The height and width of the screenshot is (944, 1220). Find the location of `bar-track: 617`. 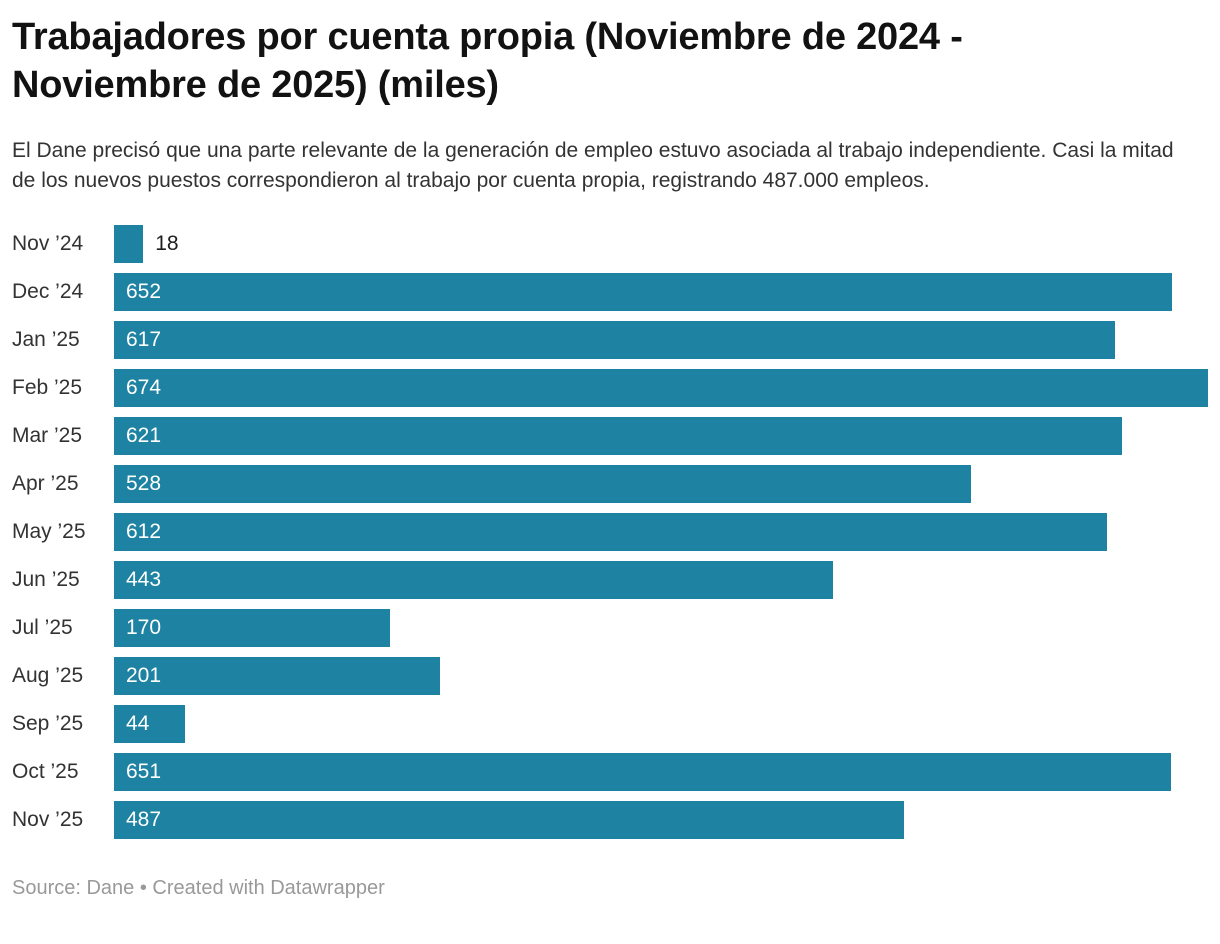

bar-track: 617 is located at coordinates (661, 339).